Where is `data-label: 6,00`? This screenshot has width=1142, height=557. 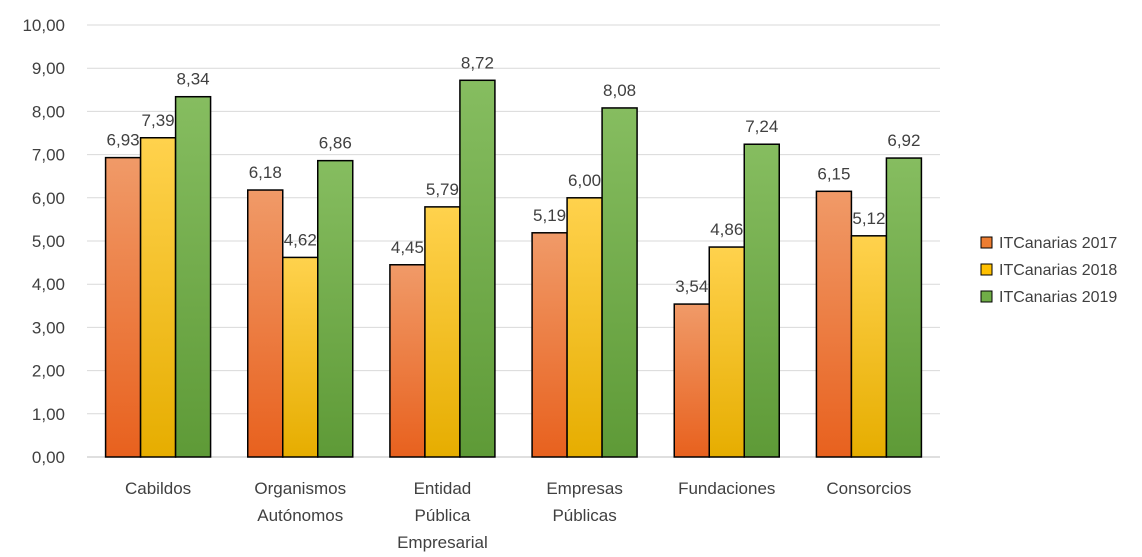 data-label: 6,00 is located at coordinates (584, 180).